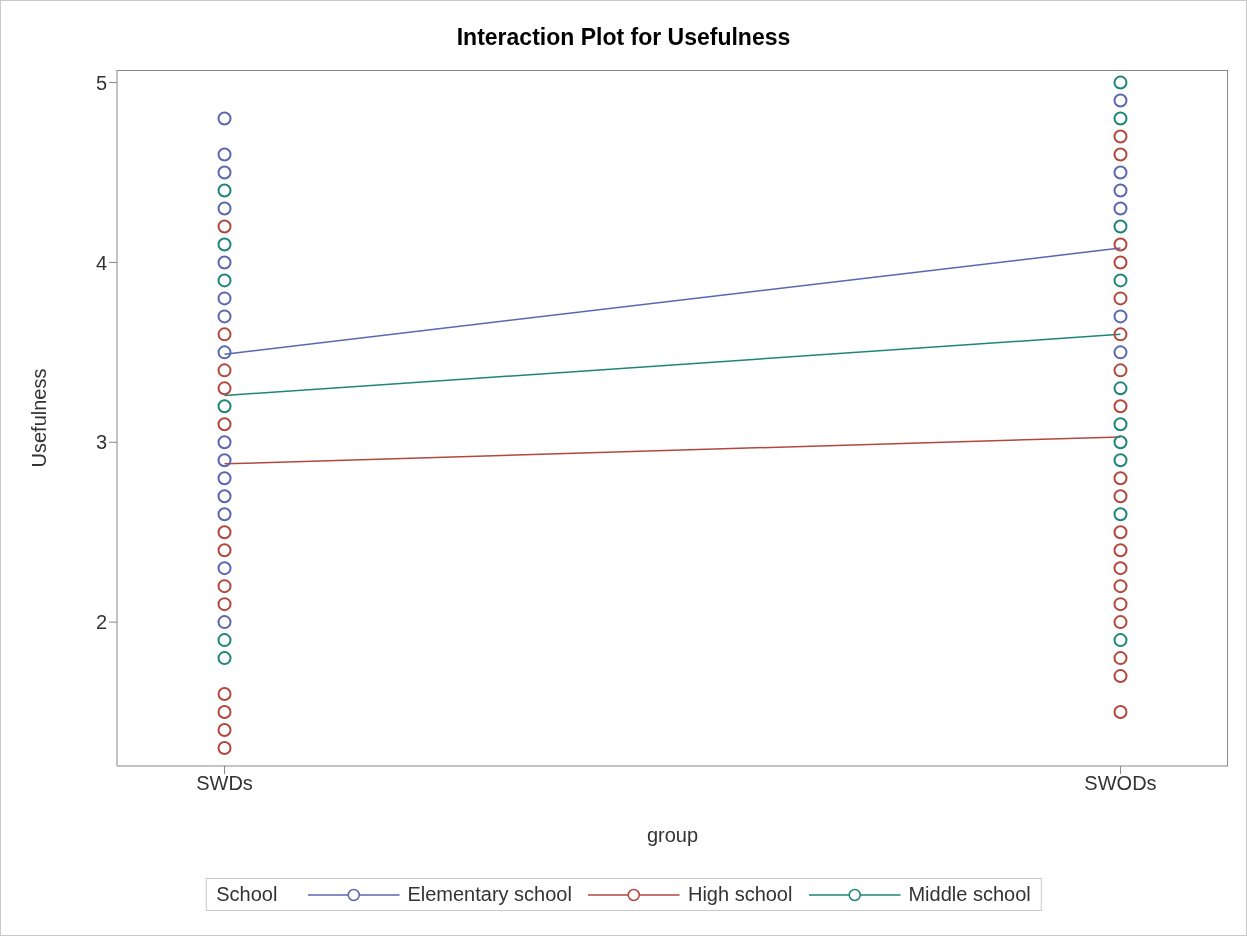 The height and width of the screenshot is (936, 1247). Describe the element at coordinates (101, 262) in the screenshot. I see `y-tick-label: 4` at that location.